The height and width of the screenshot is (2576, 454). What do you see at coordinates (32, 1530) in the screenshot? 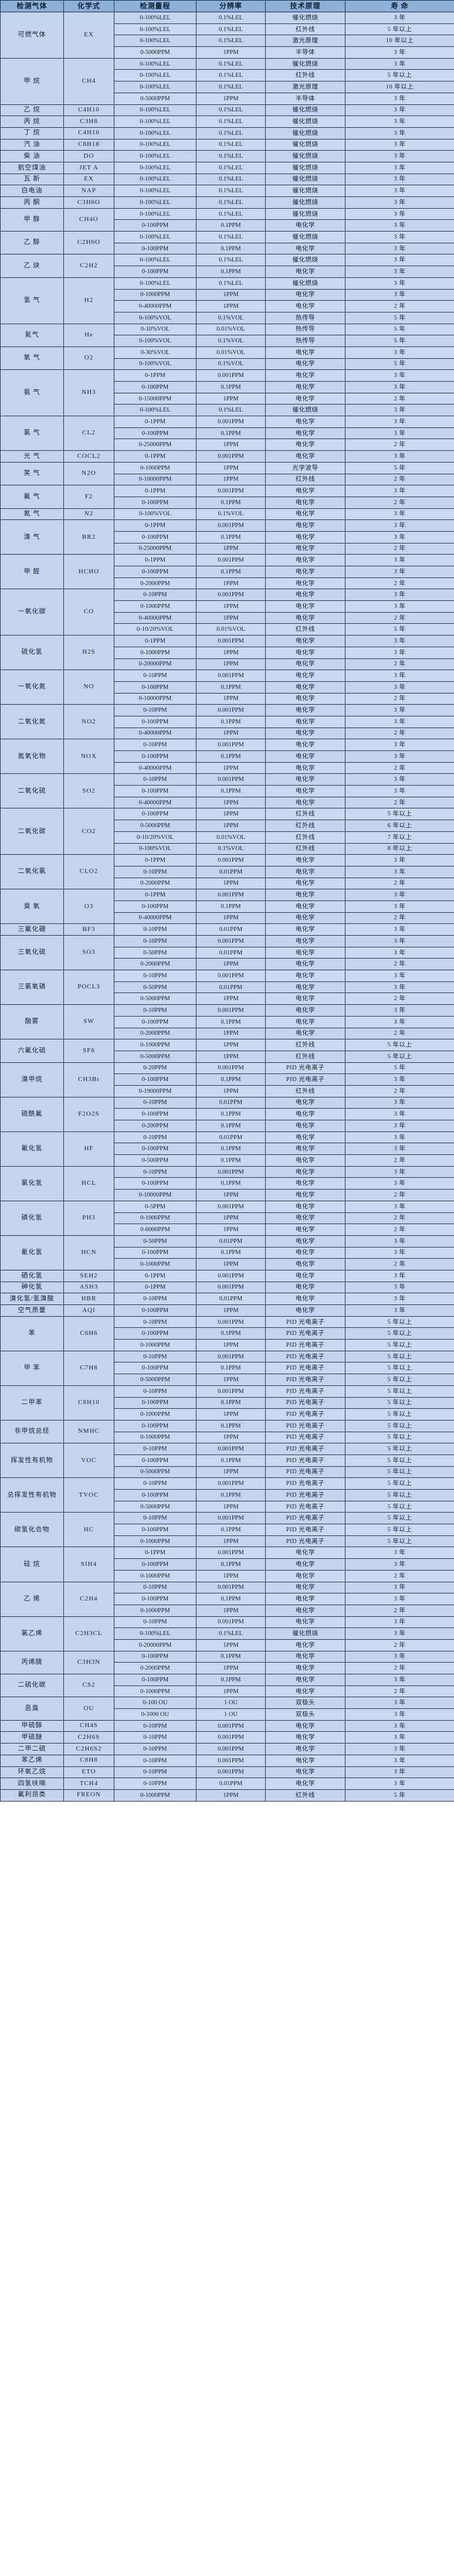
I see `gas-name-cell: 碳氢化合物` at bounding box center [32, 1530].